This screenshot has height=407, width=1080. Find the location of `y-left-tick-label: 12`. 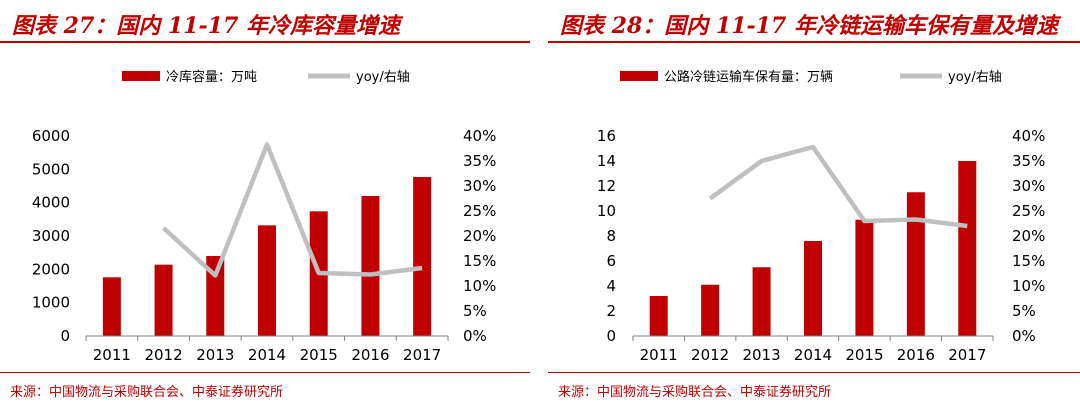

y-left-tick-label: 12 is located at coordinates (606, 186).